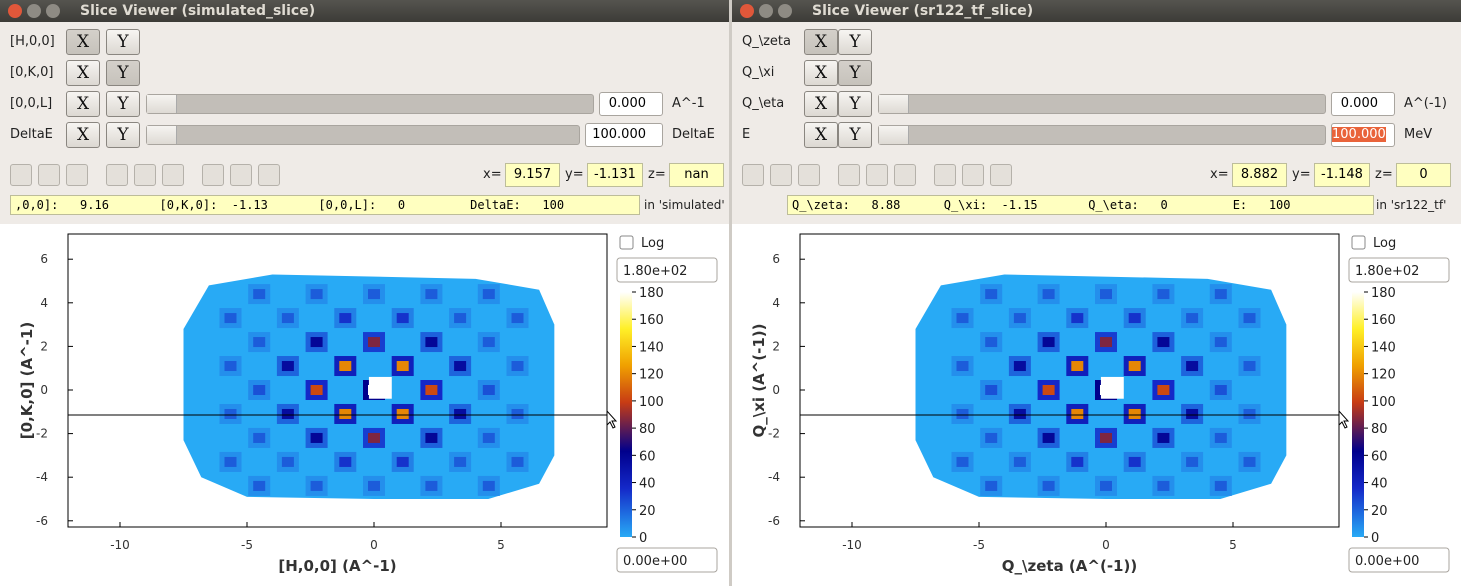 The width and height of the screenshot is (1461, 586). What do you see at coordinates (1344, 419) in the screenshot?
I see `mouse-cursor` at bounding box center [1344, 419].